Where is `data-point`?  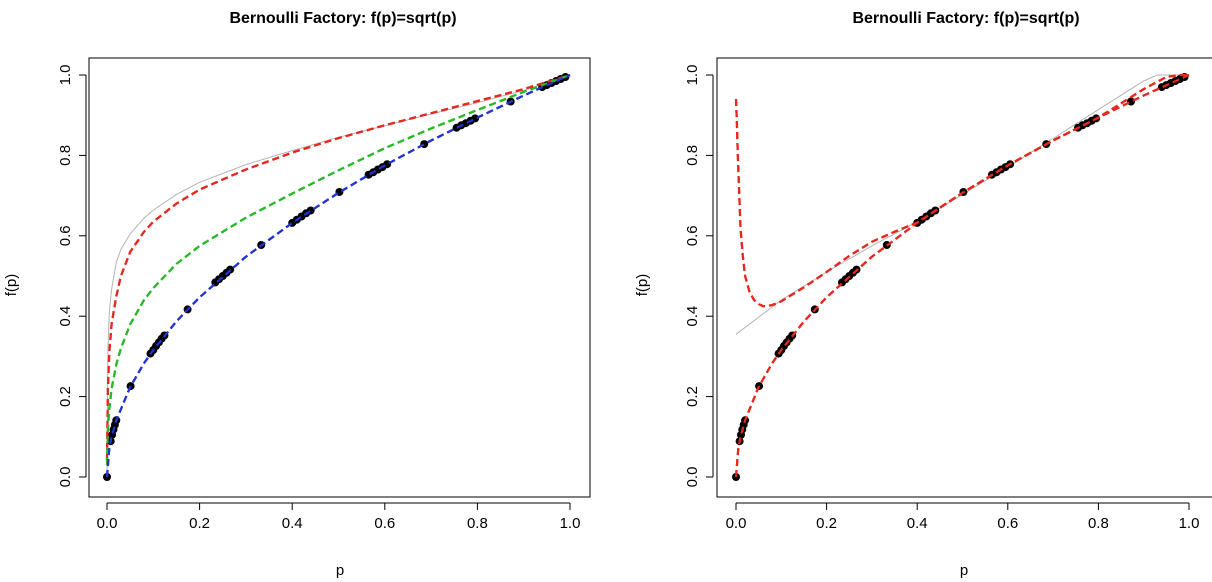 data-point is located at coordinates (387, 164).